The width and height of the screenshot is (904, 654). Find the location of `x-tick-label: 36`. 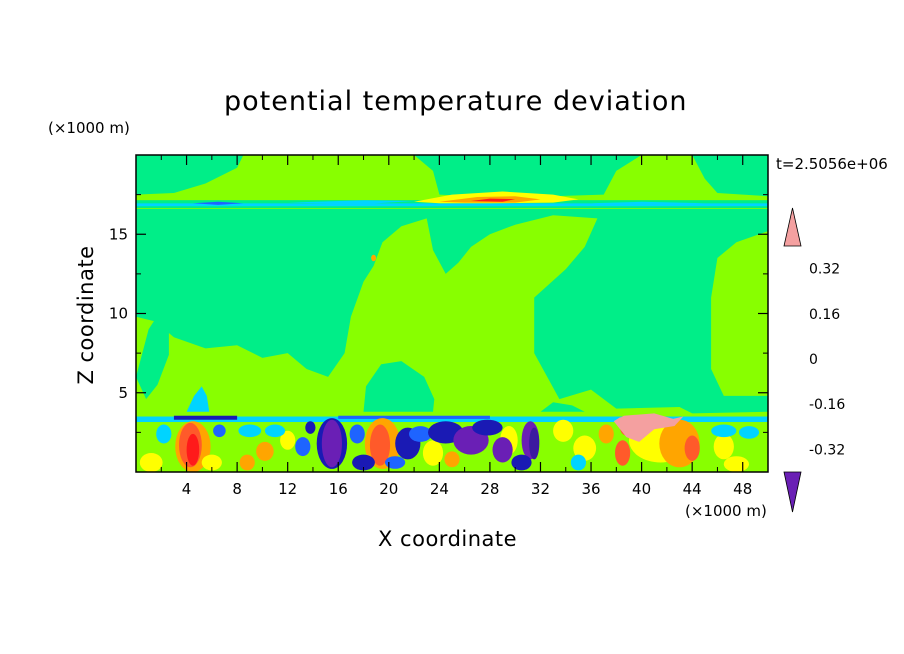

x-tick-label: 36 is located at coordinates (590, 489).